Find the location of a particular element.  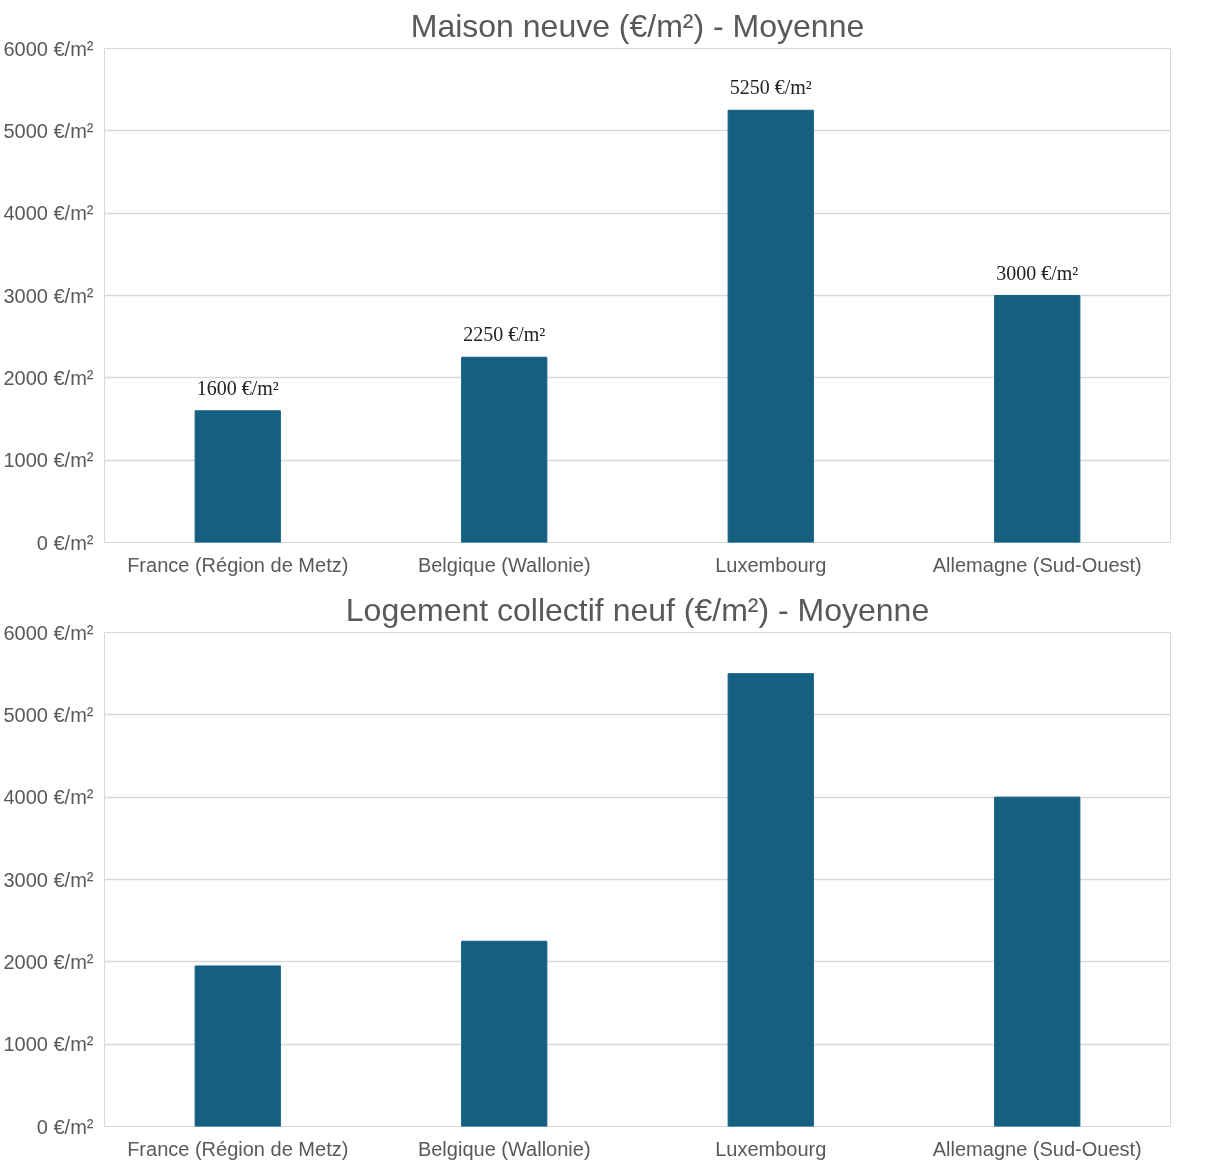

data-label: 1600 €/m² is located at coordinates (237, 387).